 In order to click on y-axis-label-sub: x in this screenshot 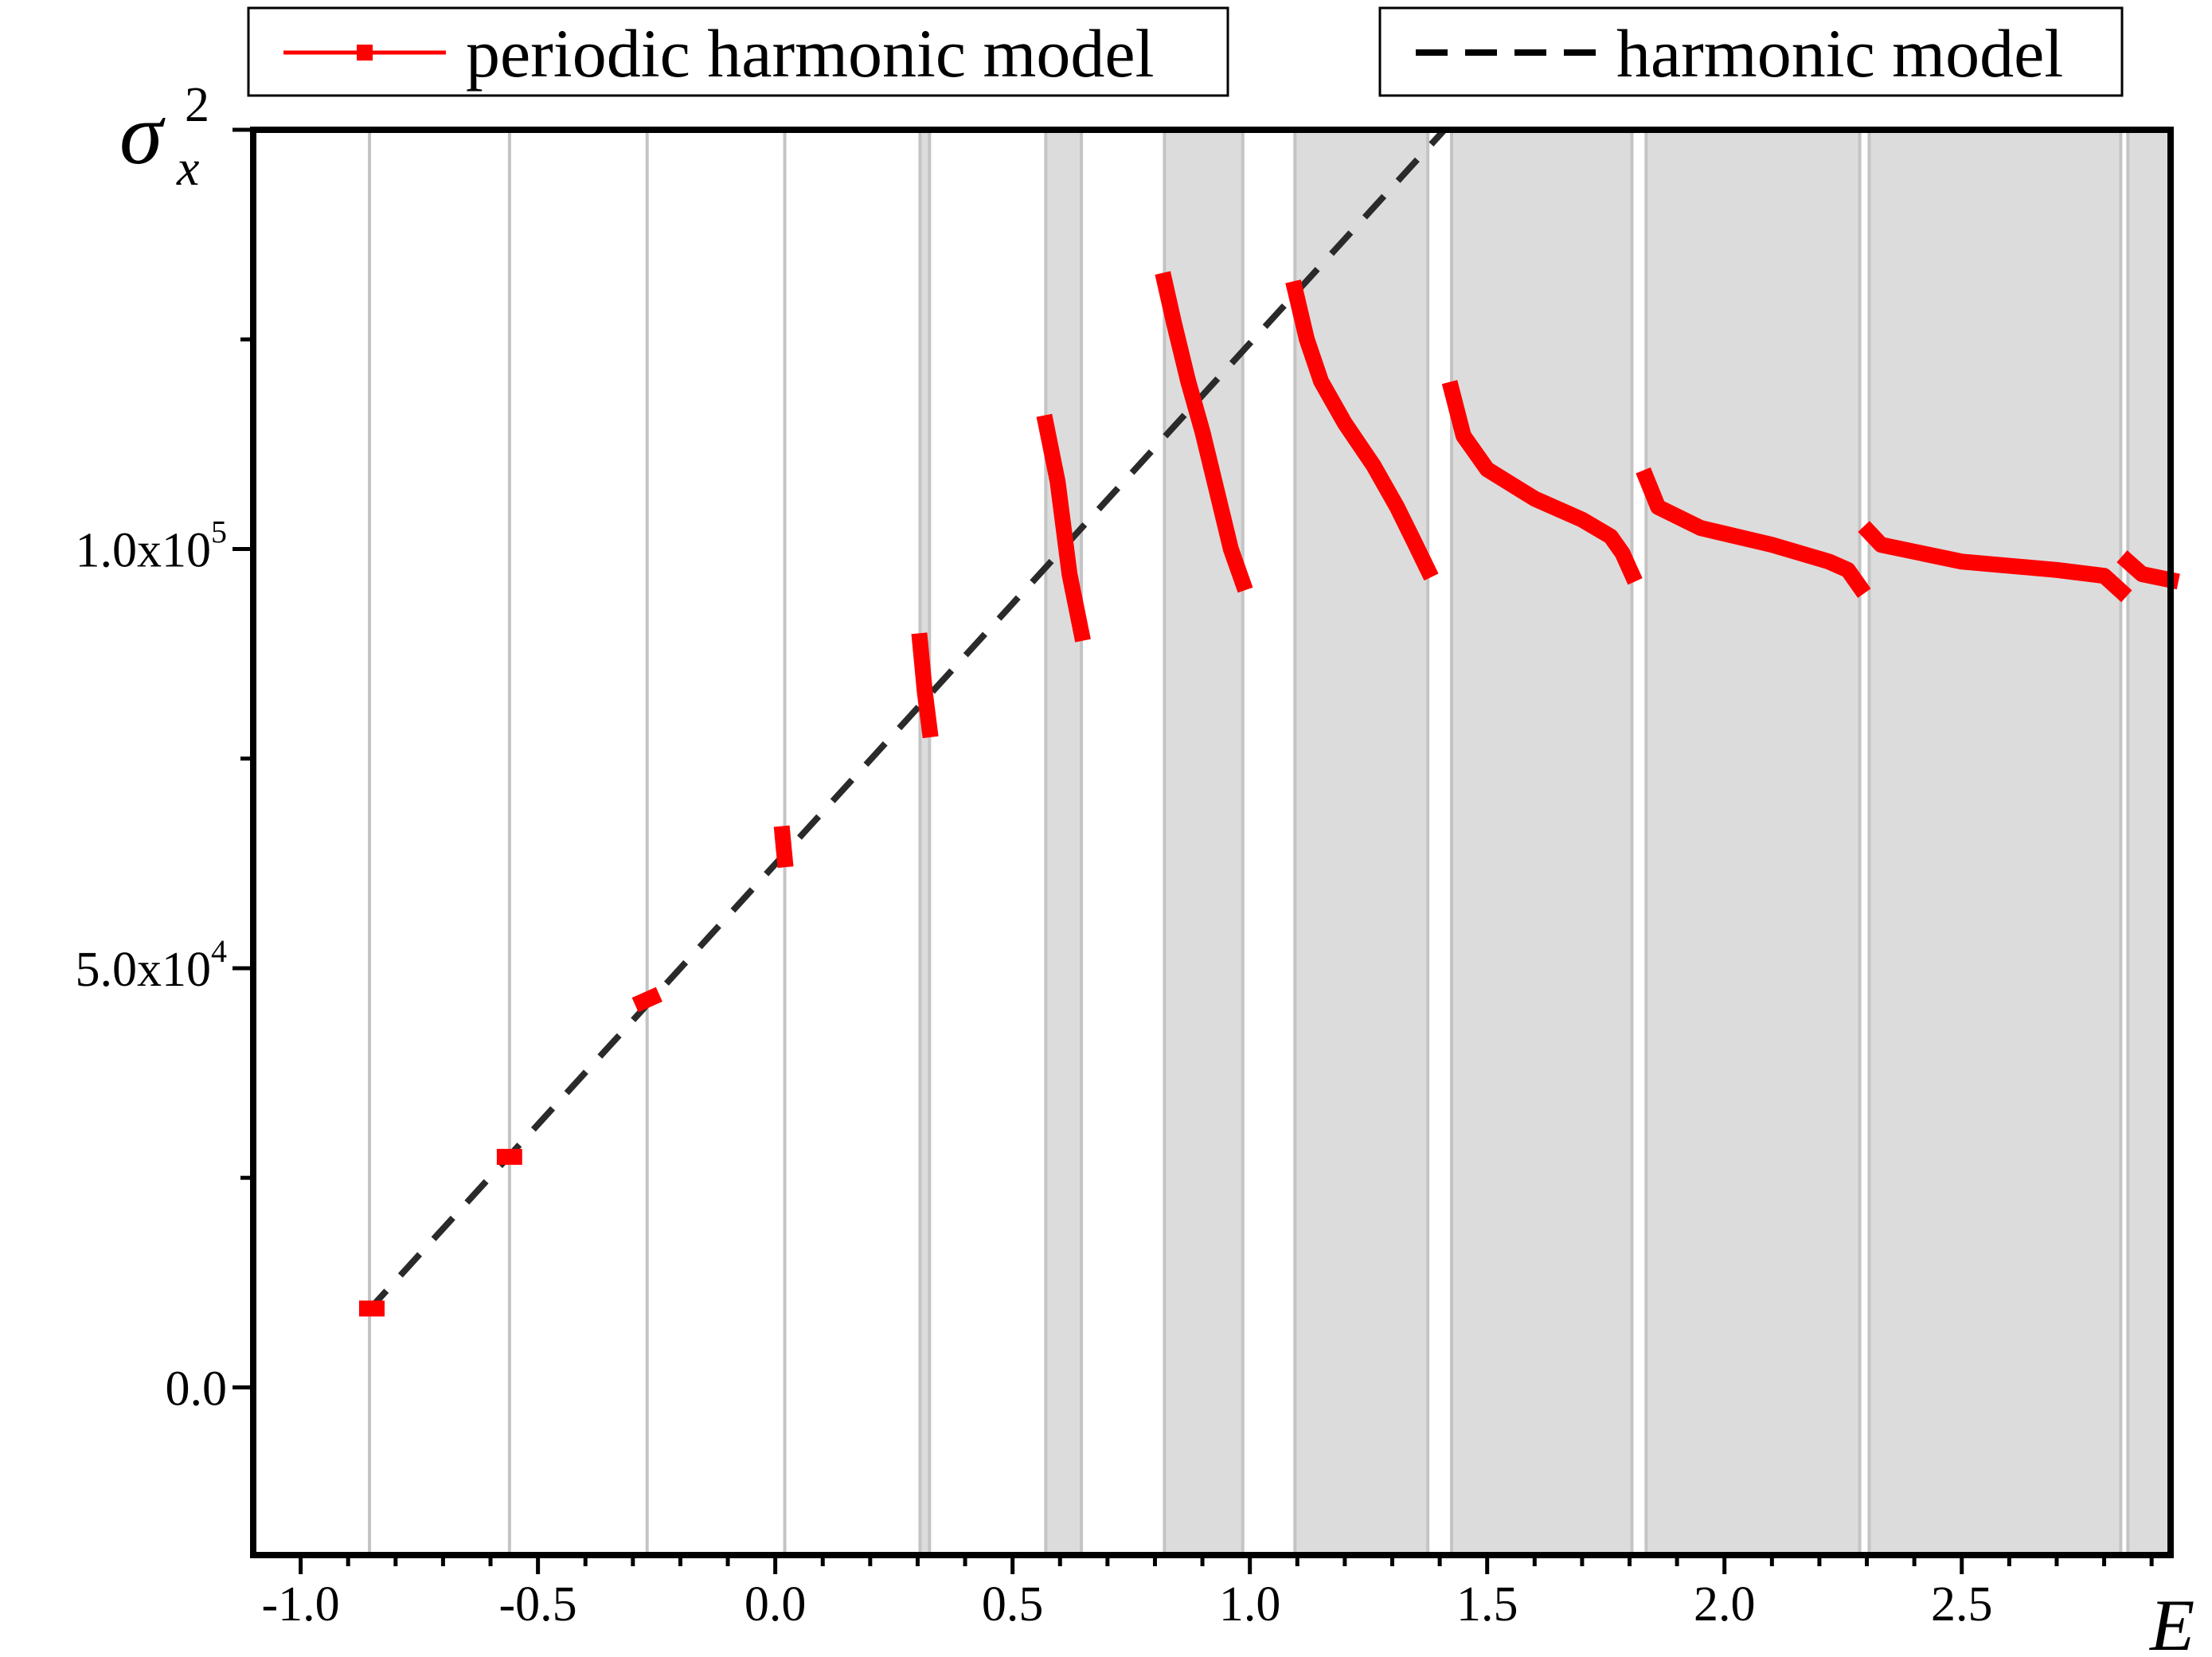, I will do `click(187, 167)`.